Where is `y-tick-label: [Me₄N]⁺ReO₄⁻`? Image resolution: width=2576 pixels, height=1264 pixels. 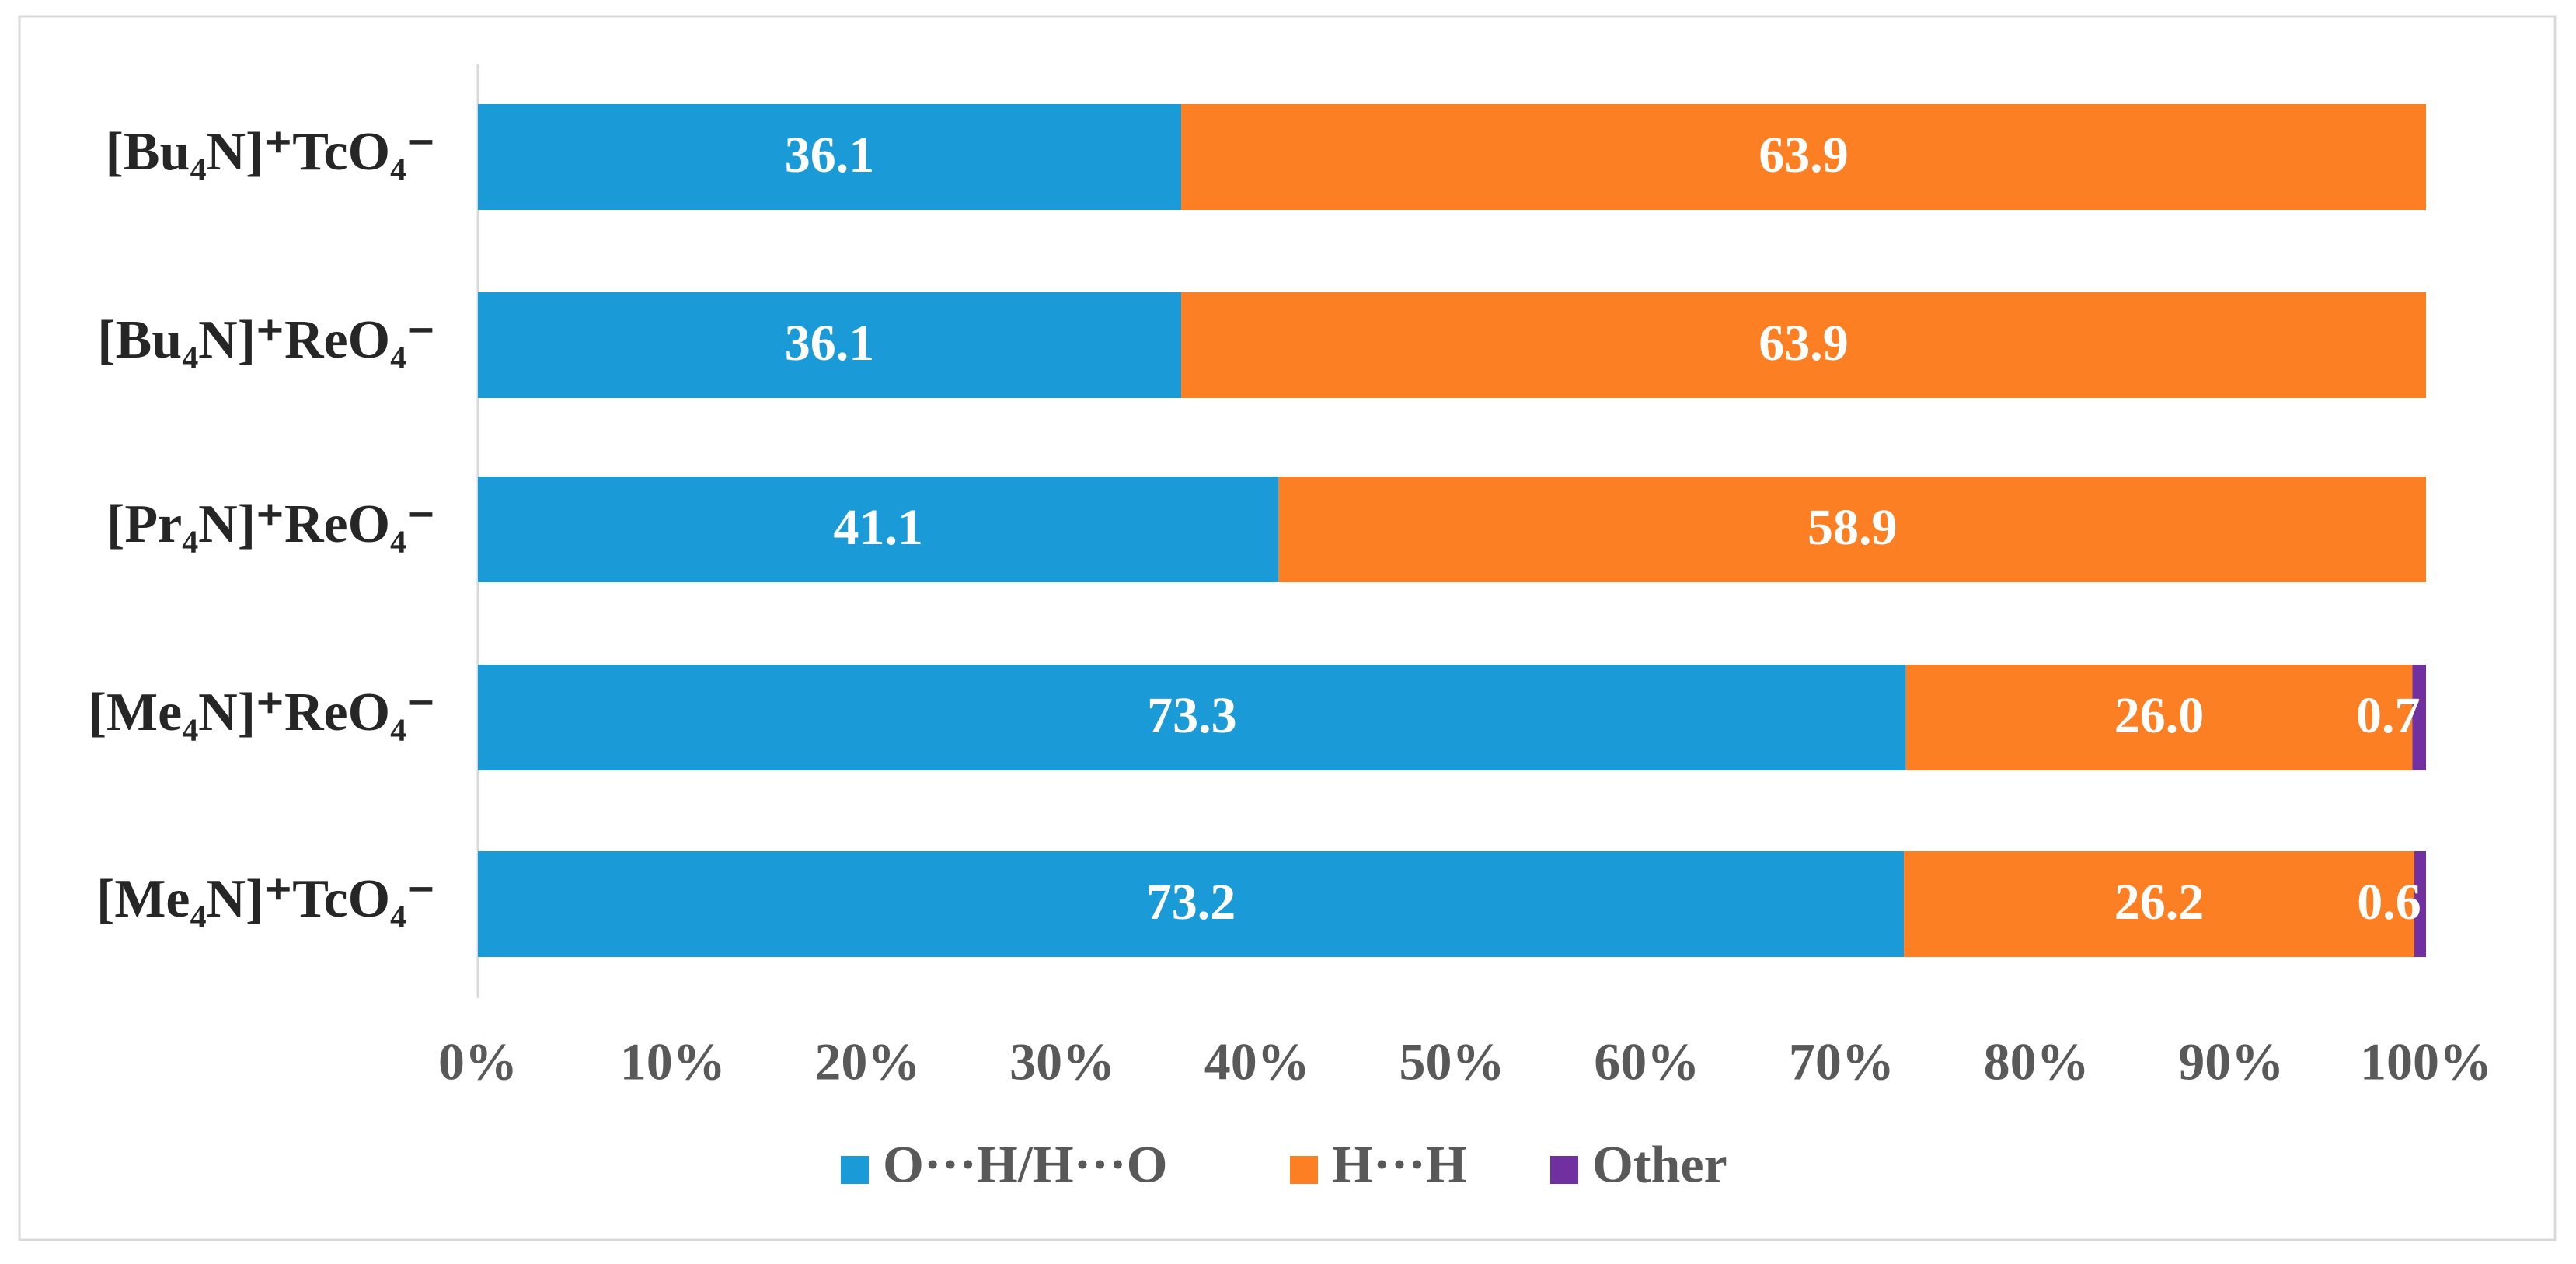
y-tick-label: [Me₄N]⁺ReO₄⁻ is located at coordinates (262, 712).